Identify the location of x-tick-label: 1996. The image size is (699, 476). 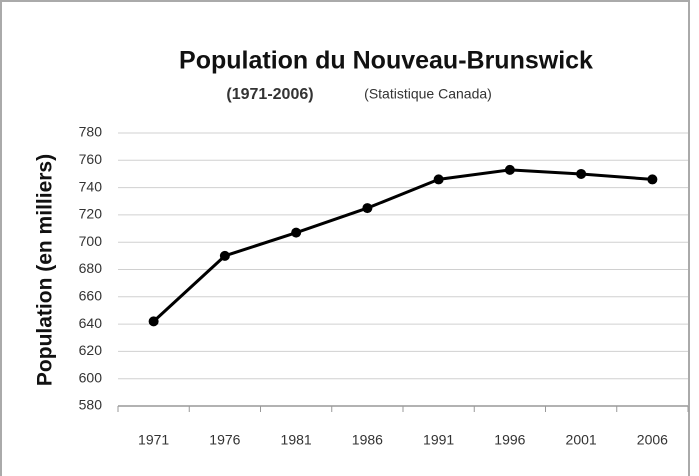
(509, 440).